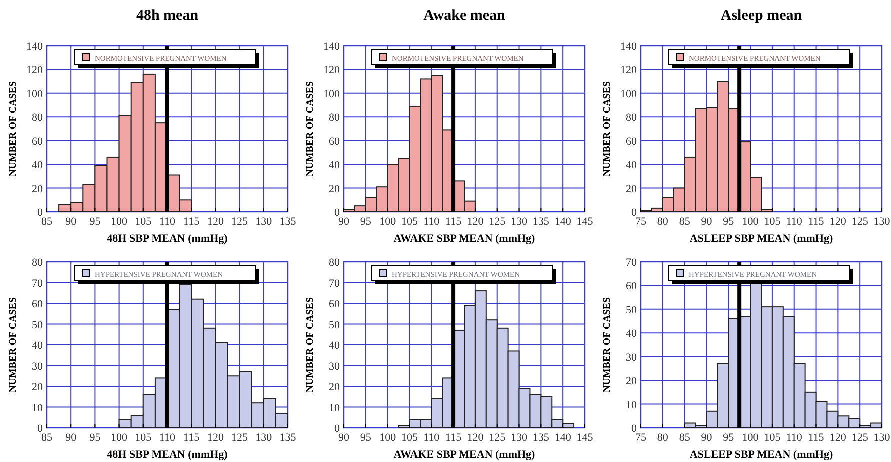  Describe the element at coordinates (585, 438) in the screenshot. I see `x-tick-label: 145` at that location.